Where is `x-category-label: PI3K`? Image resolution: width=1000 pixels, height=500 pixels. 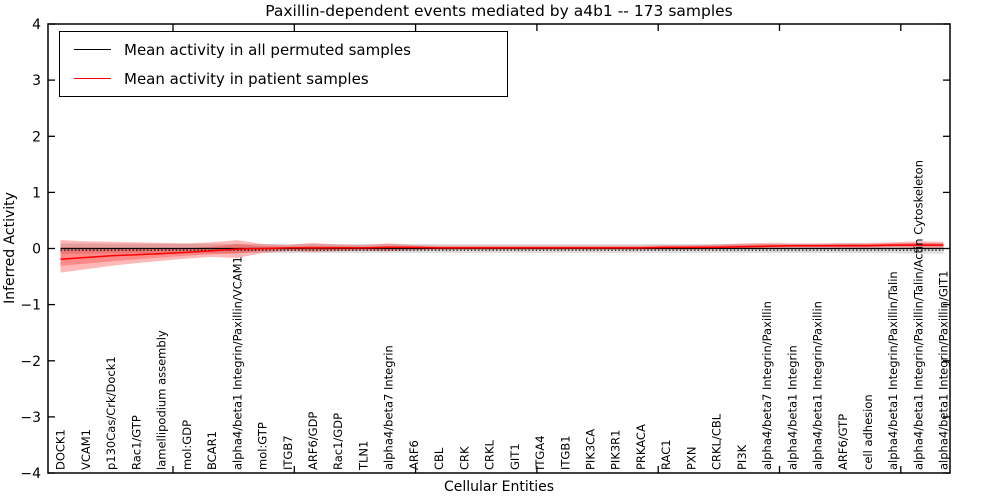
x-category-label: PI3K is located at coordinates (742, 457).